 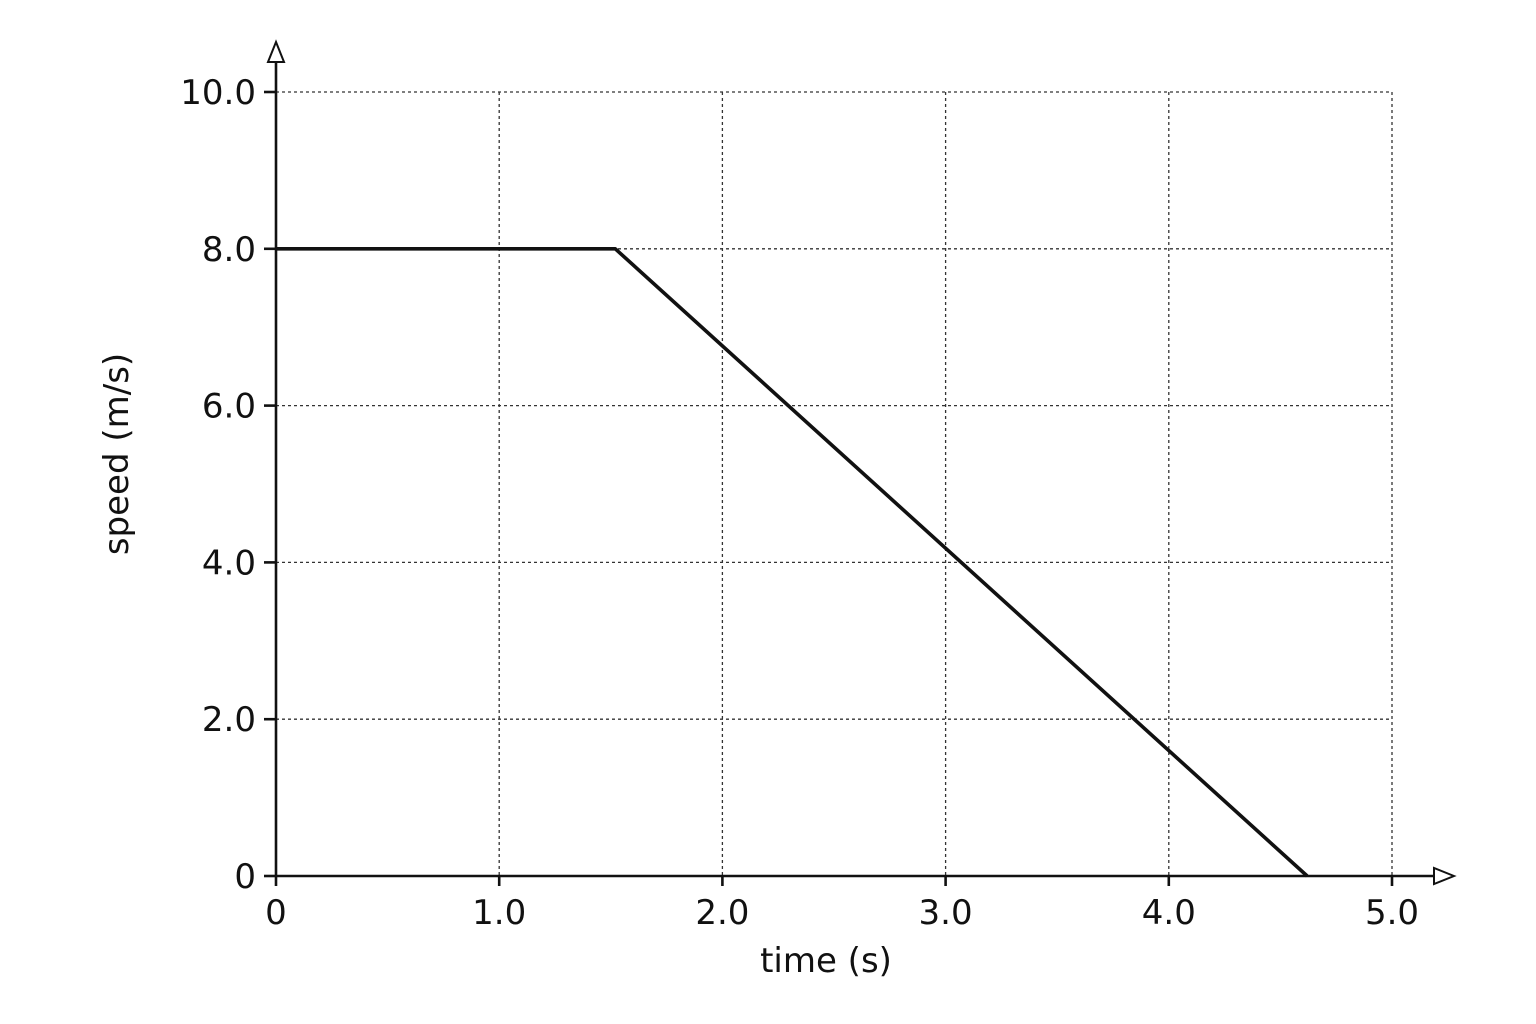 I want to click on y-tick-label: 2.0, so click(x=229, y=720).